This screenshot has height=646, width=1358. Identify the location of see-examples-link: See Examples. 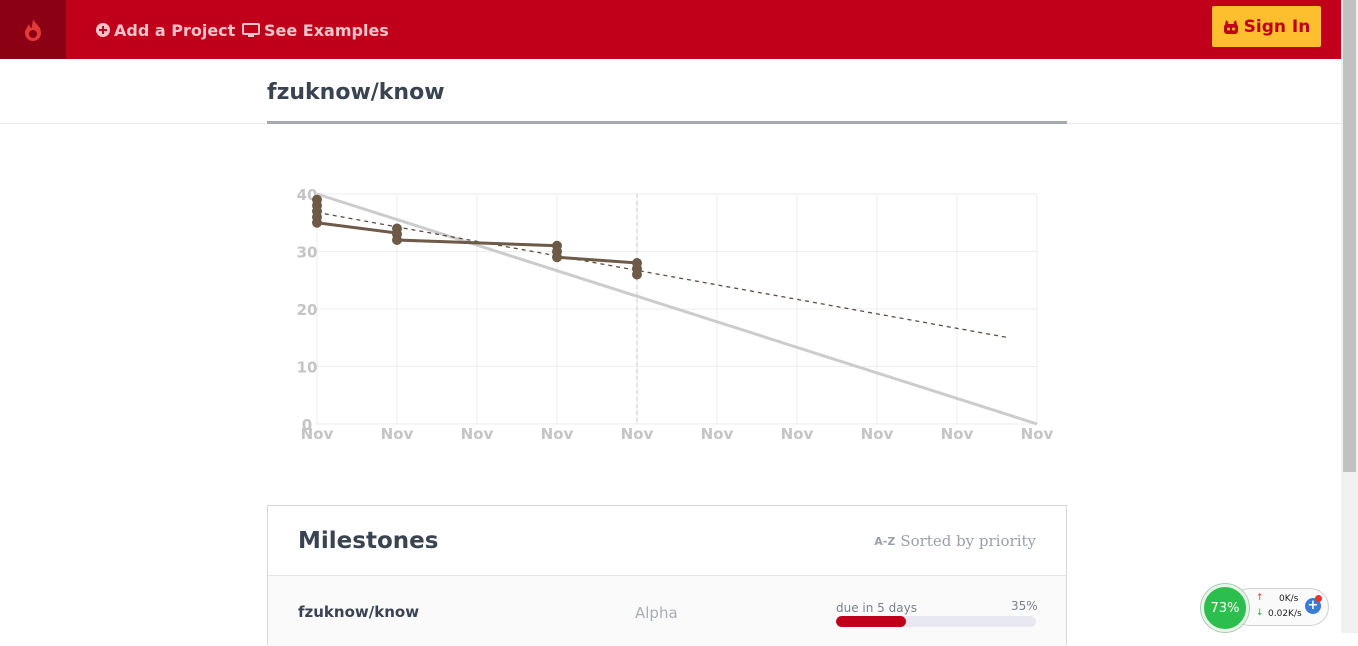
(315, 30).